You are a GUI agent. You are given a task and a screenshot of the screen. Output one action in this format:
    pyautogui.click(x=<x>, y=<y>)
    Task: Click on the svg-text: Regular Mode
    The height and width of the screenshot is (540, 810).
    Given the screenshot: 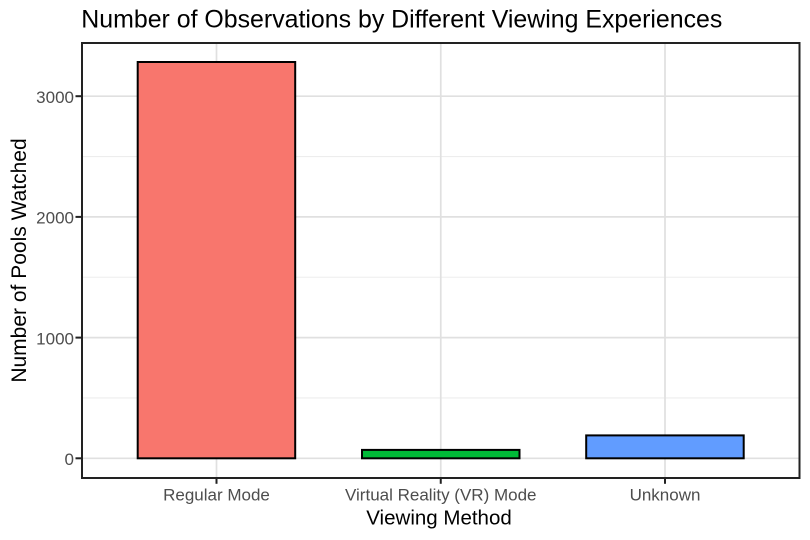 What is the action you would take?
    pyautogui.click(x=216, y=494)
    